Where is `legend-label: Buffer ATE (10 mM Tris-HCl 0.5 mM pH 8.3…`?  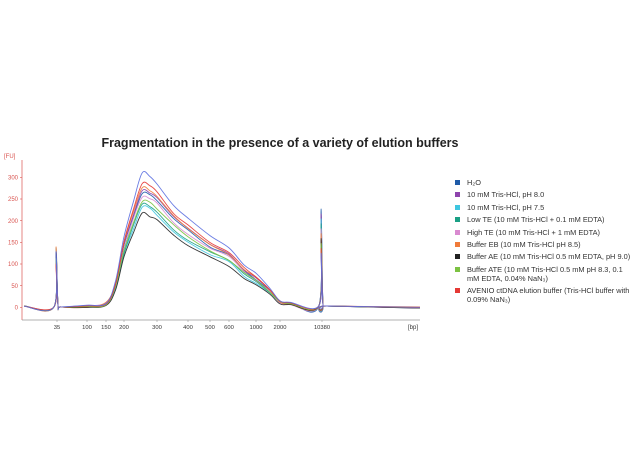 legend-label: Buffer ATE (10 mM Tris-HCl 0.5 mM pH 8.3… is located at coordinates (545, 273).